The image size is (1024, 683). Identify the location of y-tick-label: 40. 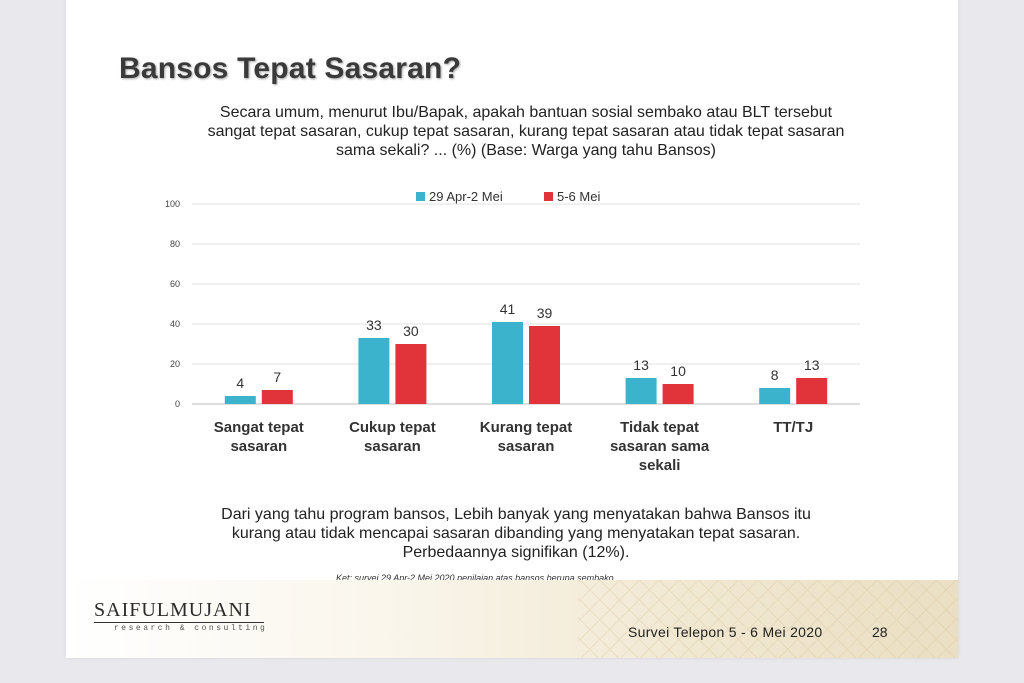
(175, 324).